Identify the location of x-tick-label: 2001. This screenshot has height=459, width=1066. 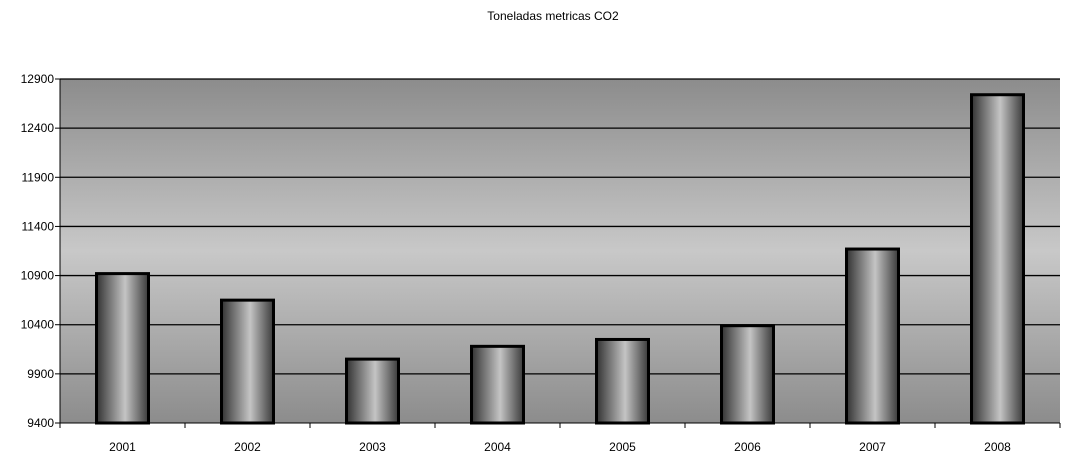
(122, 447).